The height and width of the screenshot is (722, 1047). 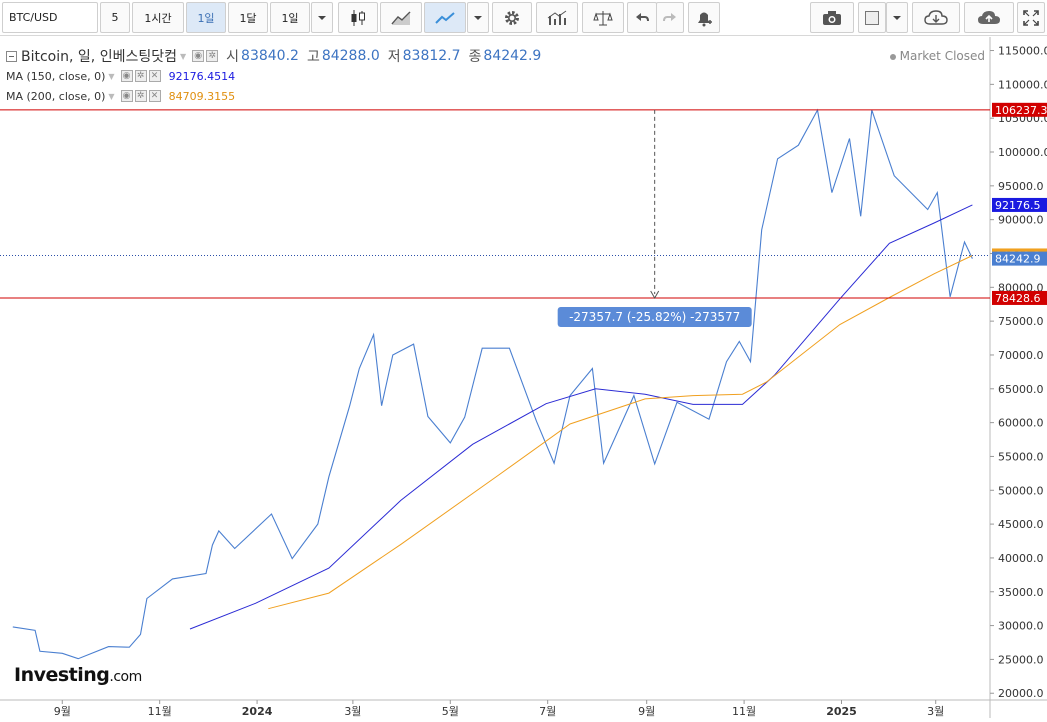 What do you see at coordinates (50, 17) in the screenshot?
I see `symbol-field: BTC/USD` at bounding box center [50, 17].